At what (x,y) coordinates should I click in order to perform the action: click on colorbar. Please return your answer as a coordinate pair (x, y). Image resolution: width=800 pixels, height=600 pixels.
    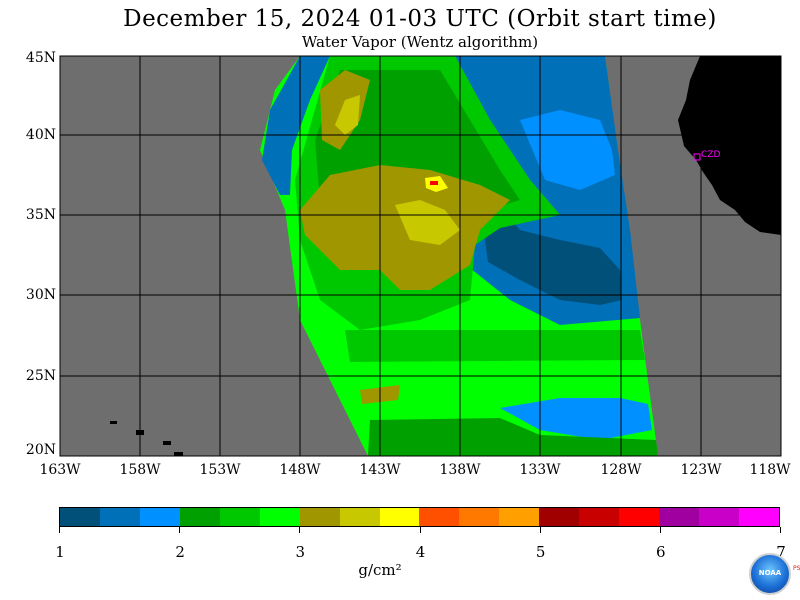
    Looking at the image, I should click on (419, 517).